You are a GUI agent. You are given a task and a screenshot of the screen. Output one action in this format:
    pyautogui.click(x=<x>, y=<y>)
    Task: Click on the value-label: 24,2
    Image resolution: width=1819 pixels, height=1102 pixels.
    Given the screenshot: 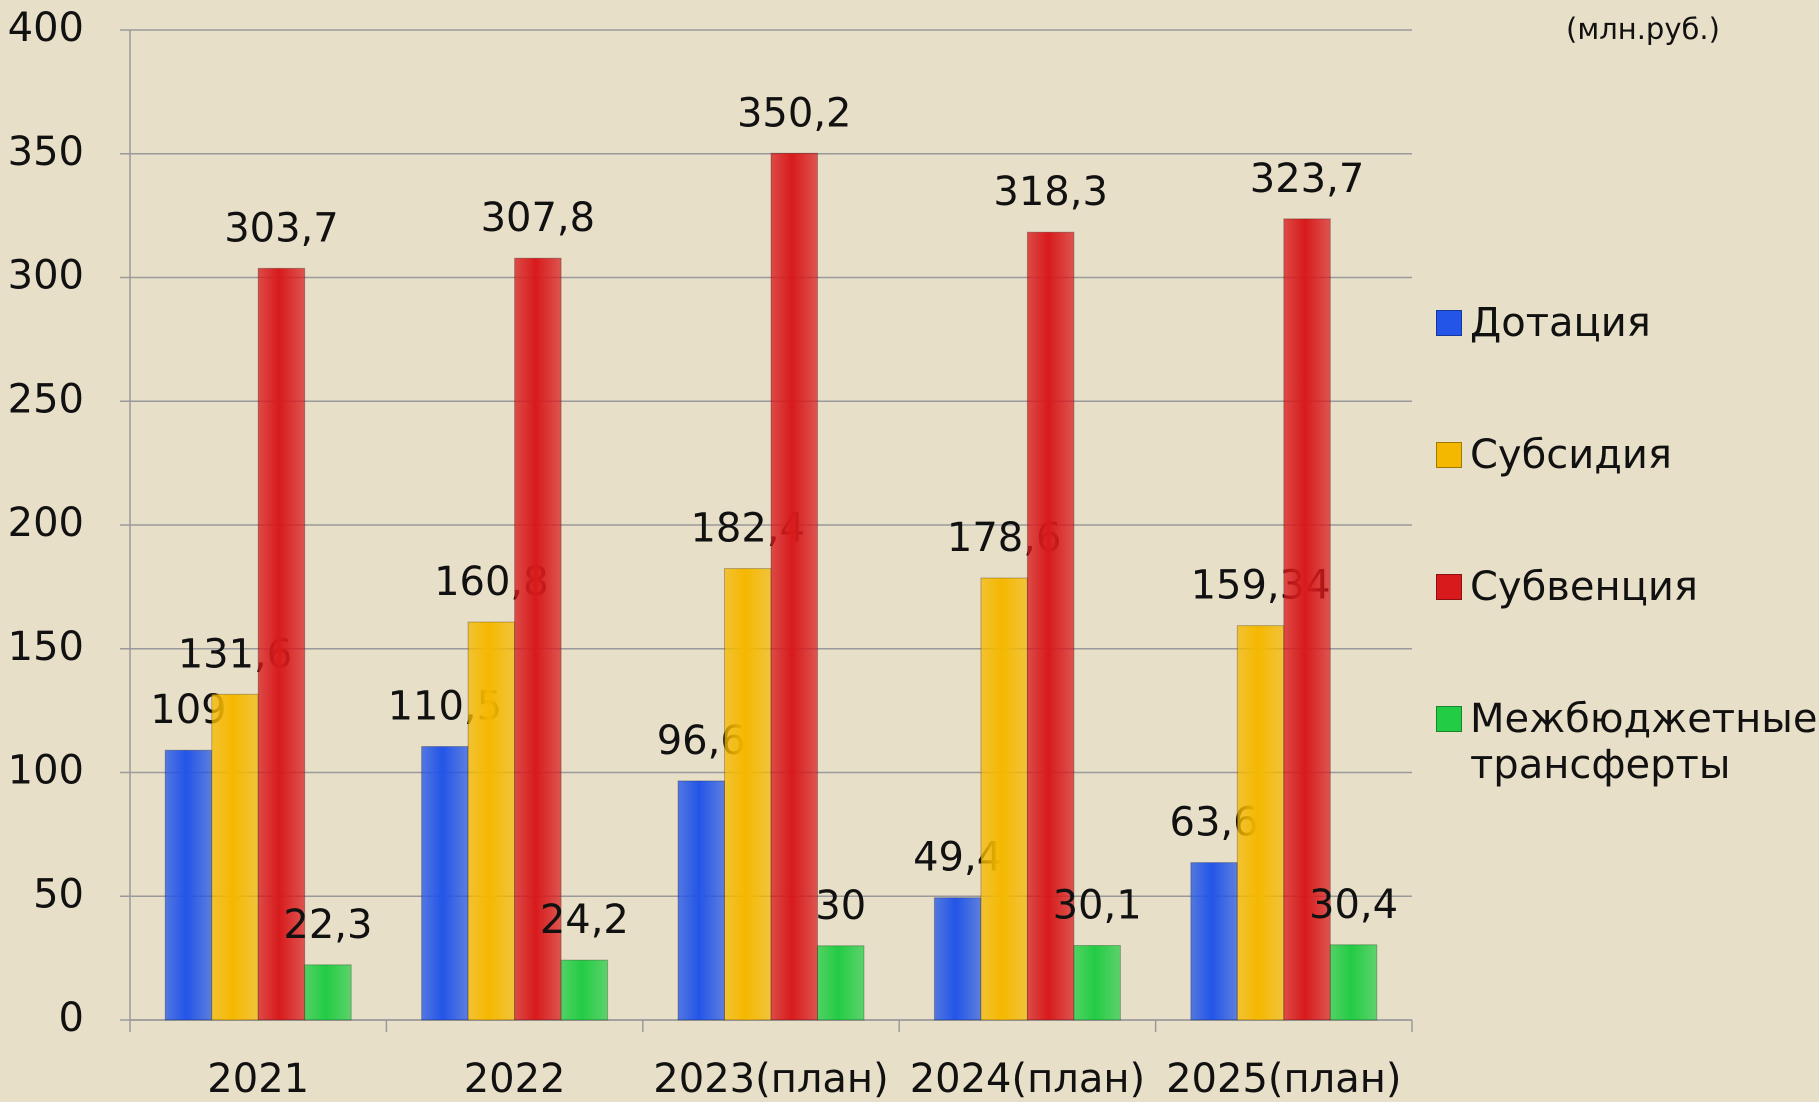 What is the action you would take?
    pyautogui.click(x=584, y=920)
    